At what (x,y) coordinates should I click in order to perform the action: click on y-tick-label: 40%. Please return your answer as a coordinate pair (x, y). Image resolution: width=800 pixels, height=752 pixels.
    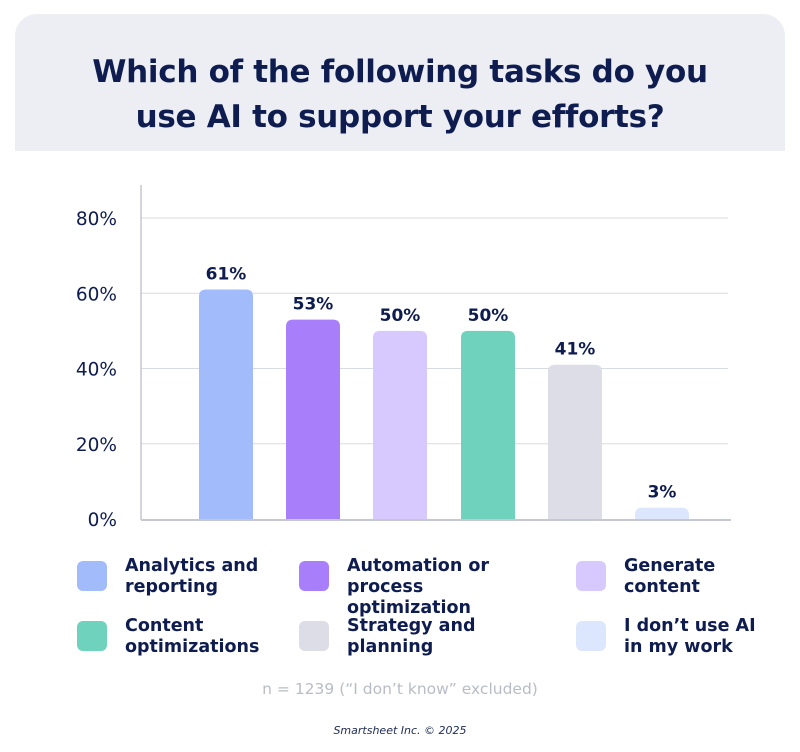
    Looking at the image, I should click on (96, 370).